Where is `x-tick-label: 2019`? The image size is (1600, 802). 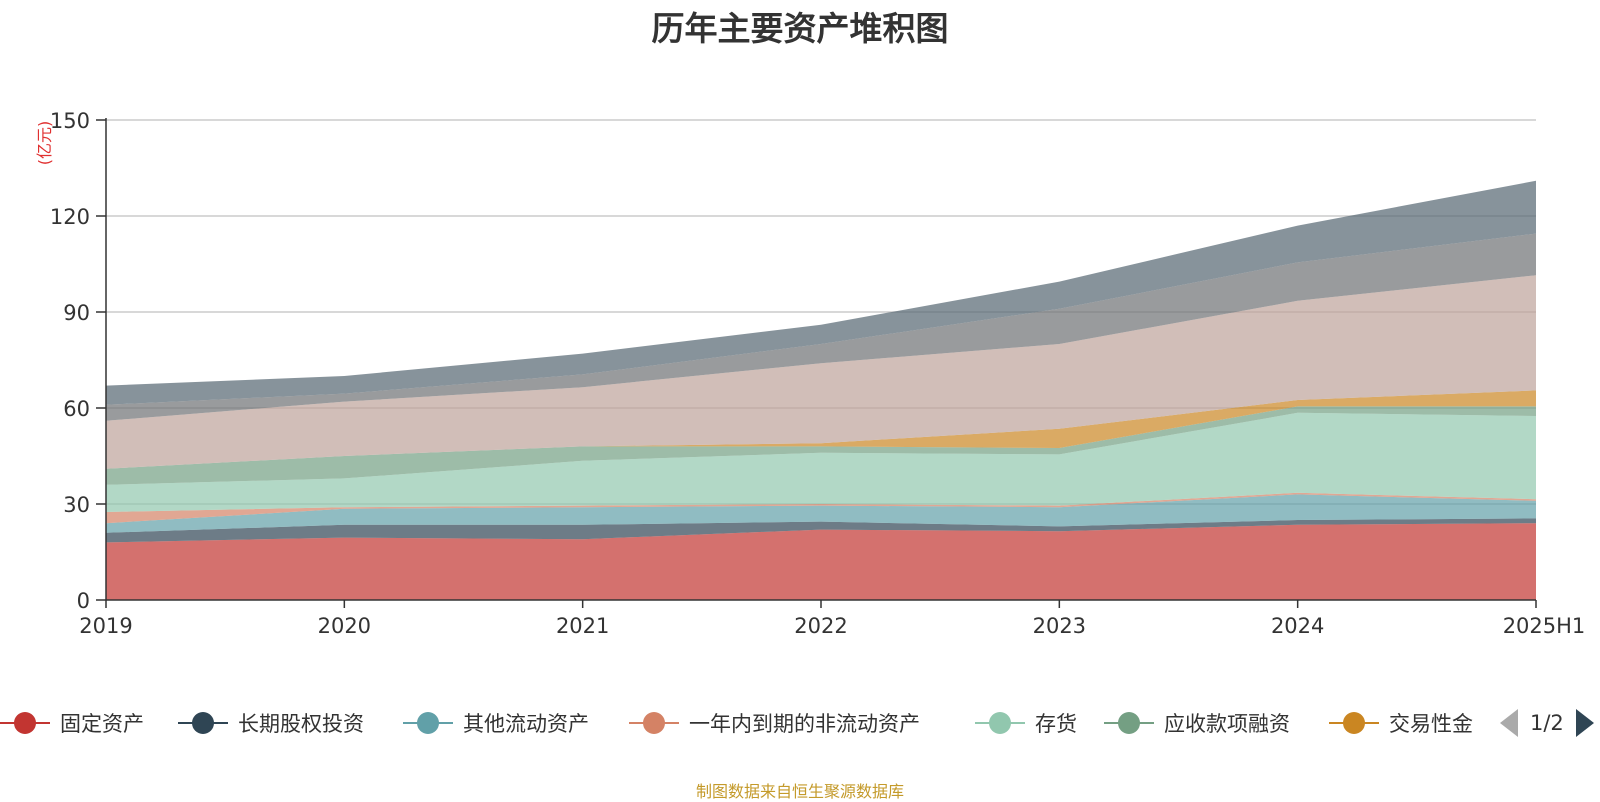 x-tick-label: 2019 is located at coordinates (105, 626).